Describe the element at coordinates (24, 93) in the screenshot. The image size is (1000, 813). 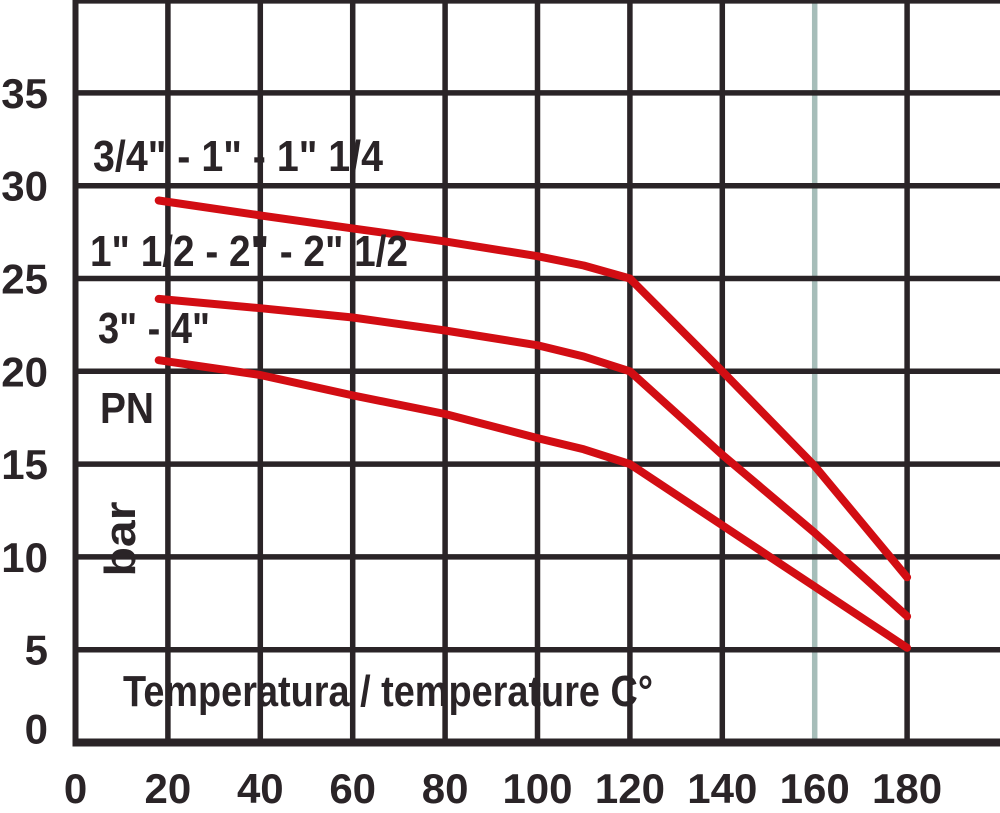
I see `y-tick-label: 35` at that location.